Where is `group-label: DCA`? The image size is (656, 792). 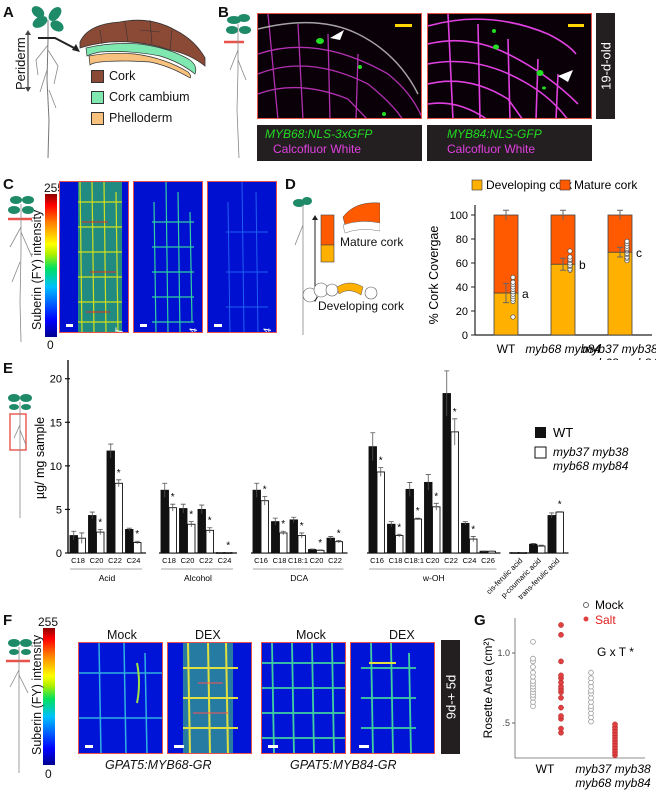 group-label: DCA is located at coordinates (299, 578).